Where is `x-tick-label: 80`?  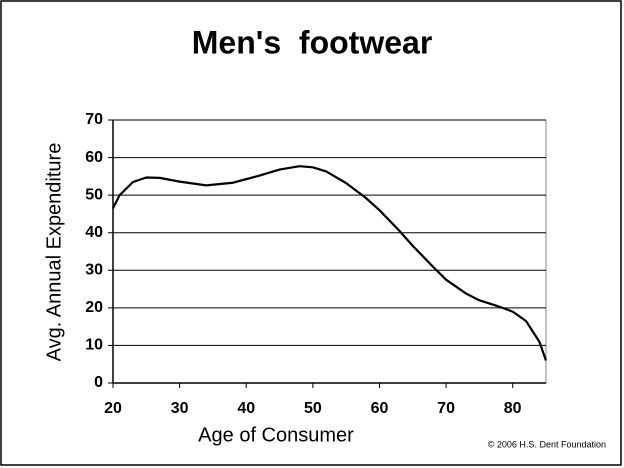
x-tick-label: 80 is located at coordinates (513, 408).